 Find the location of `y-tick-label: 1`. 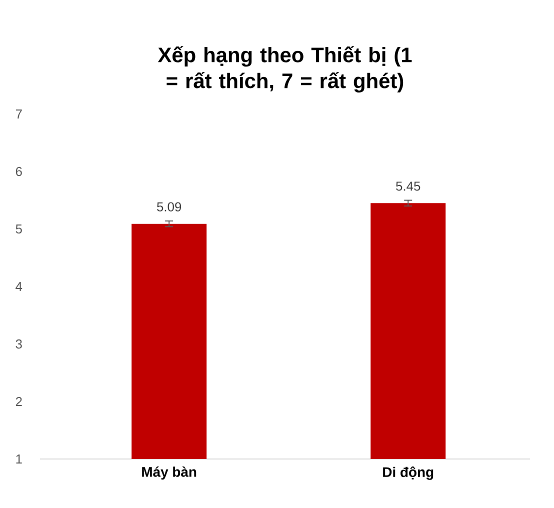

y-tick-label: 1 is located at coordinates (19, 459).